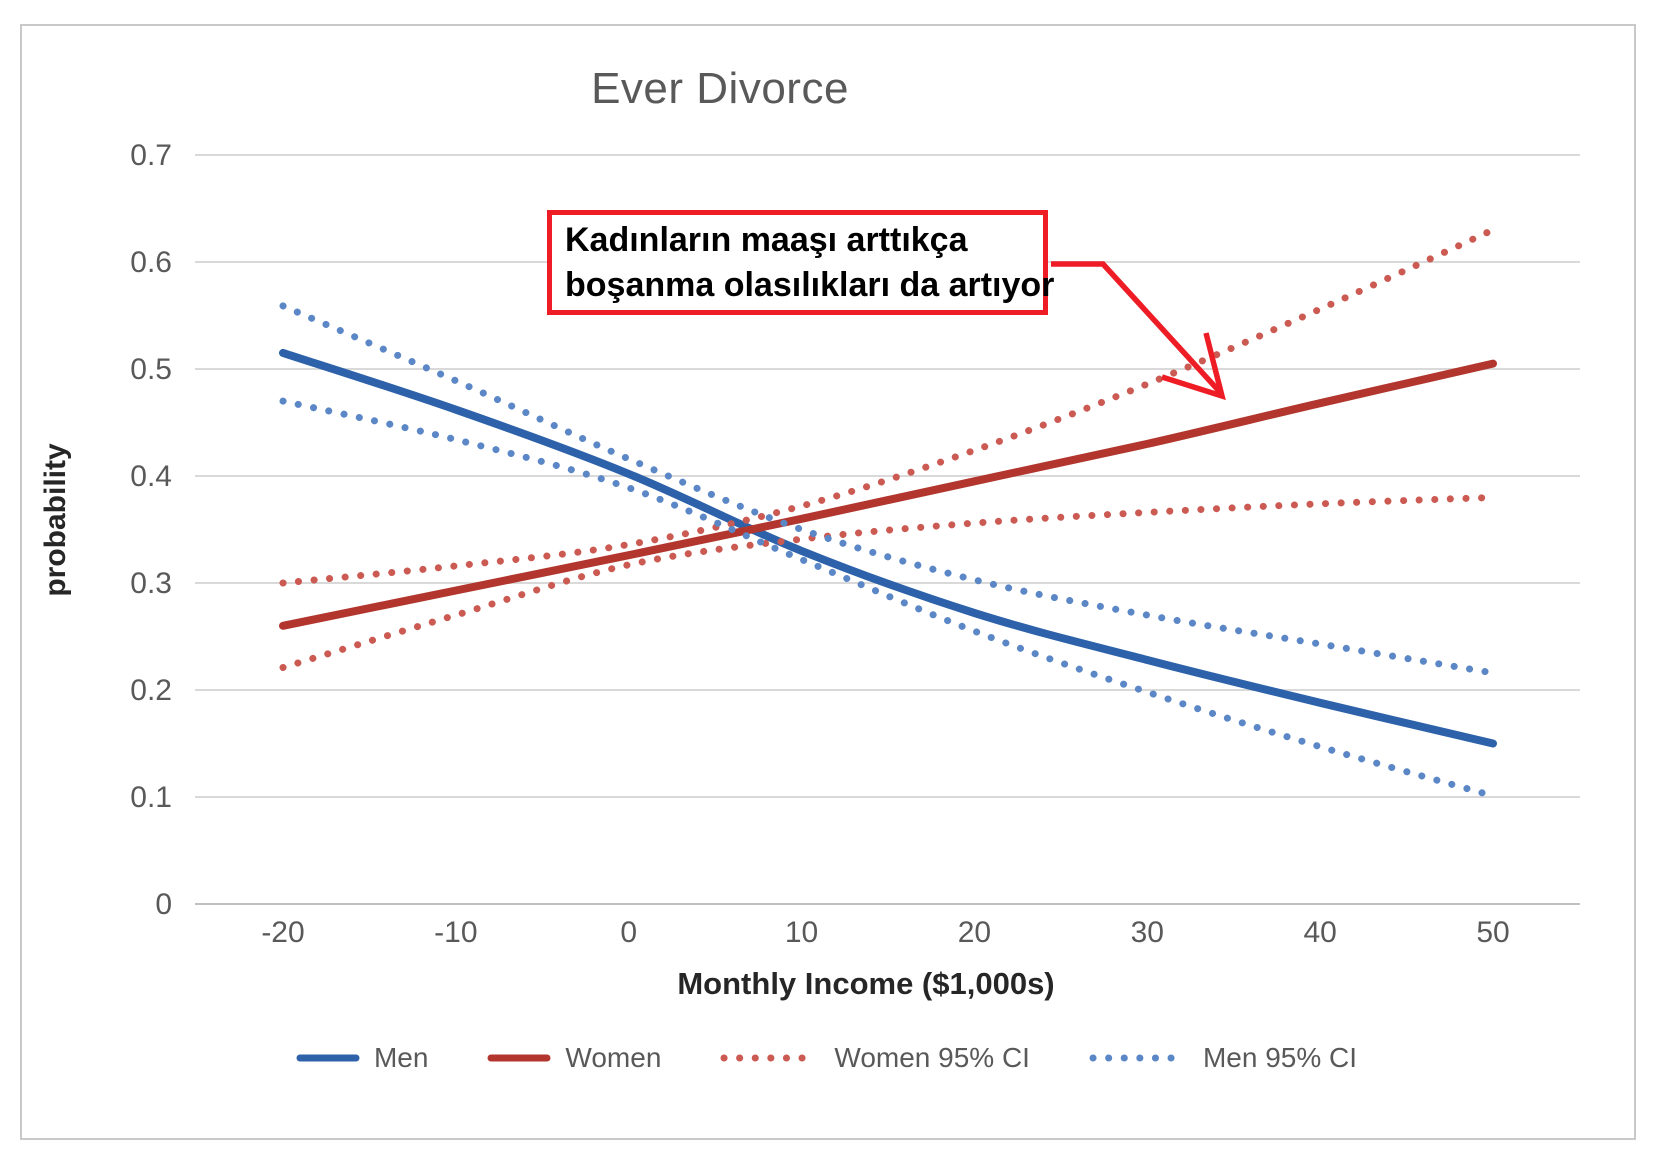  I want to click on legend-label: Men, so click(401, 1057).